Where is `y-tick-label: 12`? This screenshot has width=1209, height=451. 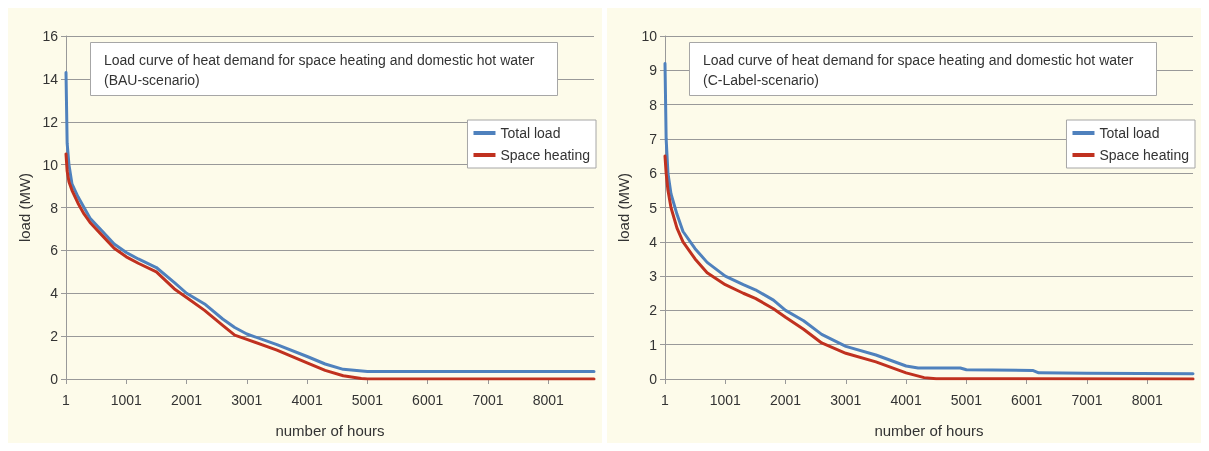
y-tick-label: 12 is located at coordinates (50, 121).